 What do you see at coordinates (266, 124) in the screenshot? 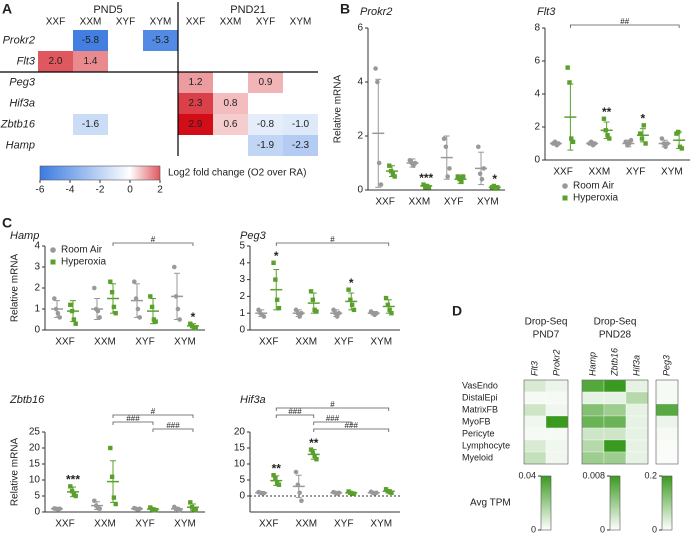
I see `cell-label: -0.8` at bounding box center [266, 124].